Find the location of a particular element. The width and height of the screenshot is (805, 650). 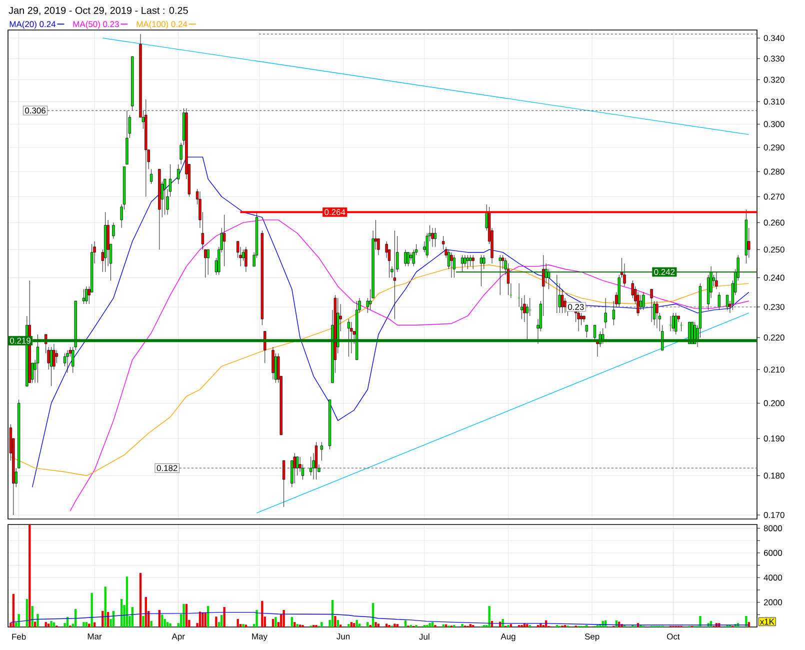

legend-label: MA(50) 0.23 is located at coordinates (96, 24).